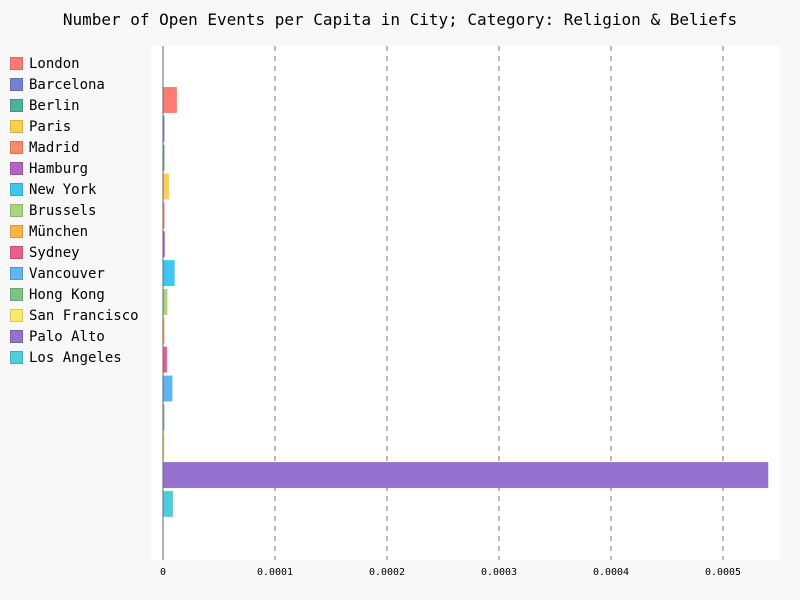 The image size is (800, 600). What do you see at coordinates (165, 301) in the screenshot?
I see `bar-brussels` at bounding box center [165, 301].